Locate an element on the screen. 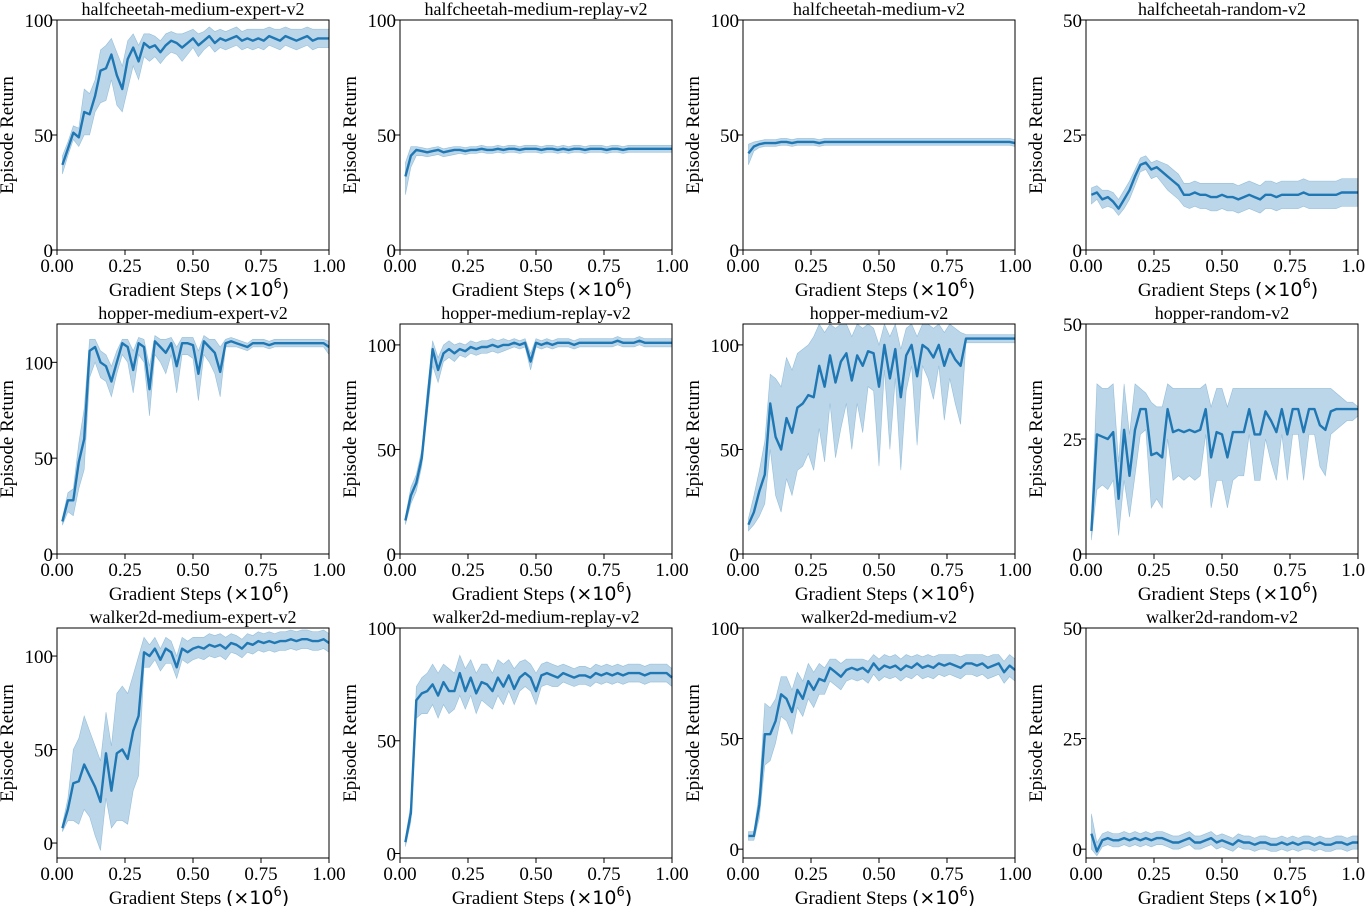  subplot-title: walker2d-medium-replay-v2 is located at coordinates (536, 617).